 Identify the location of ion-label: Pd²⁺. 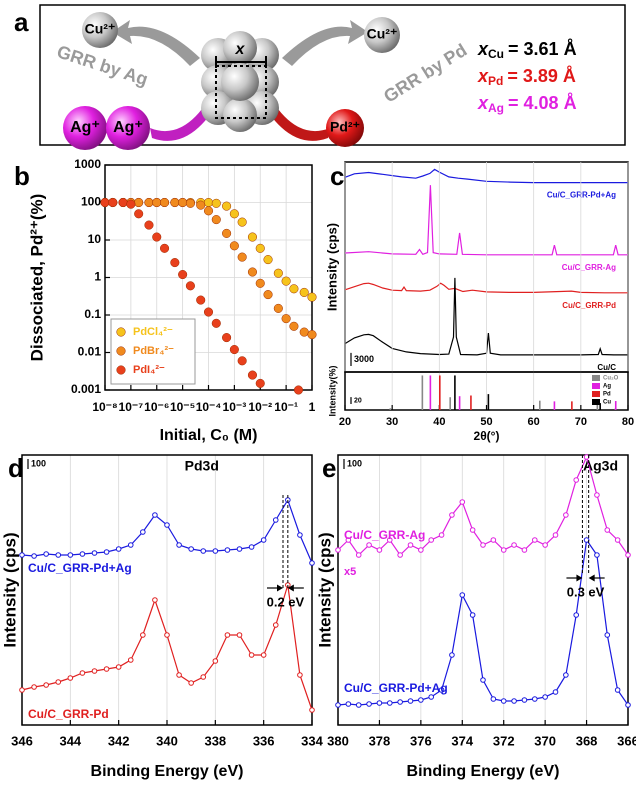
(345, 127).